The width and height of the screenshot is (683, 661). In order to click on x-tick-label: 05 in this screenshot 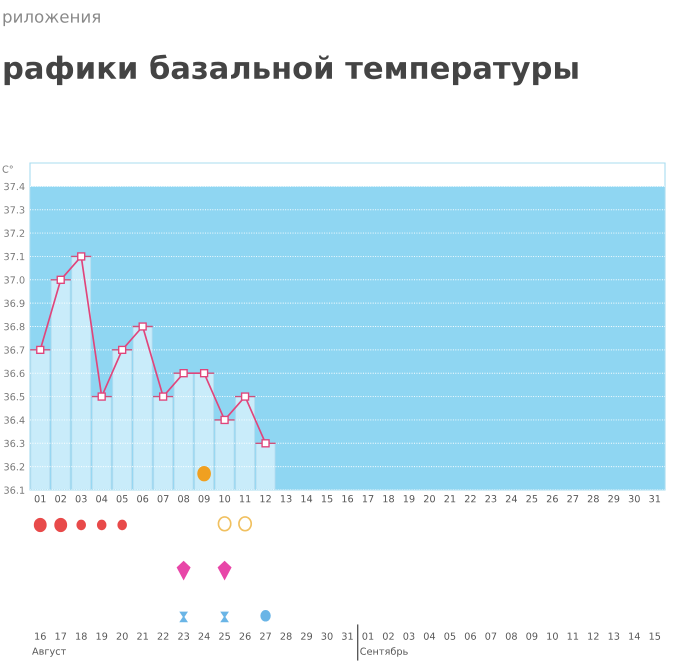, I will do `click(122, 498)`.